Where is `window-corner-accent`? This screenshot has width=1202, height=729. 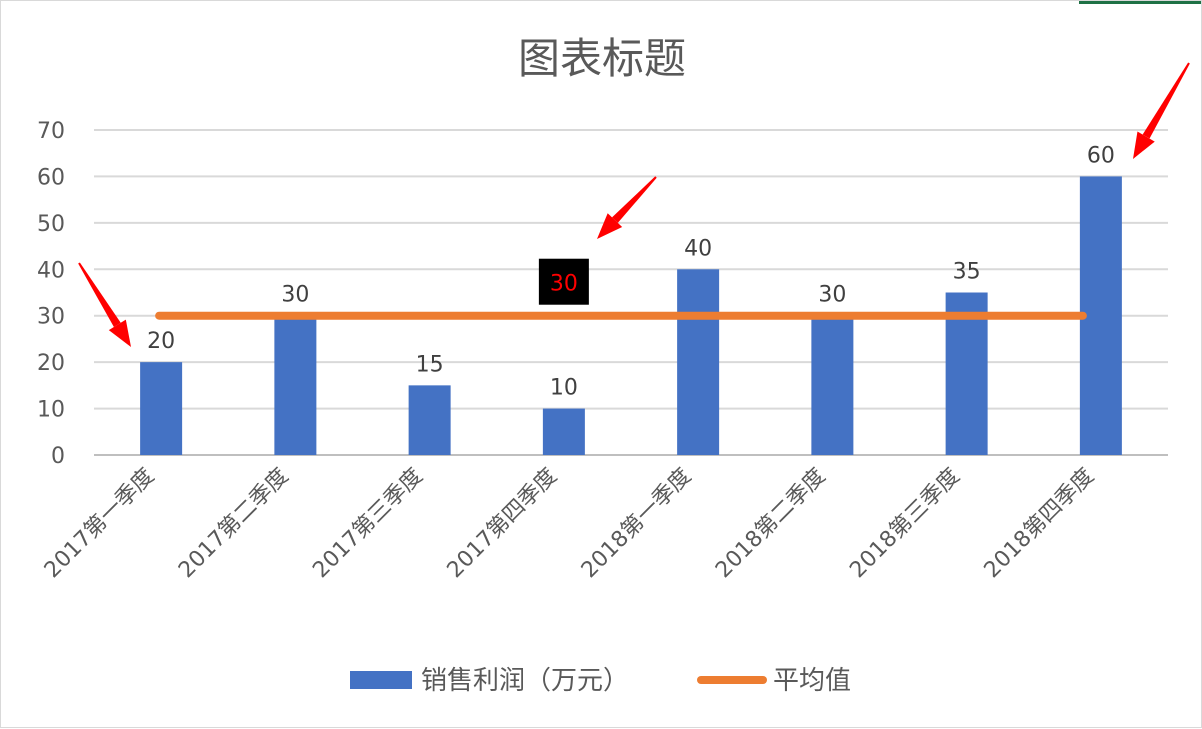
window-corner-accent is located at coordinates (1140, 2).